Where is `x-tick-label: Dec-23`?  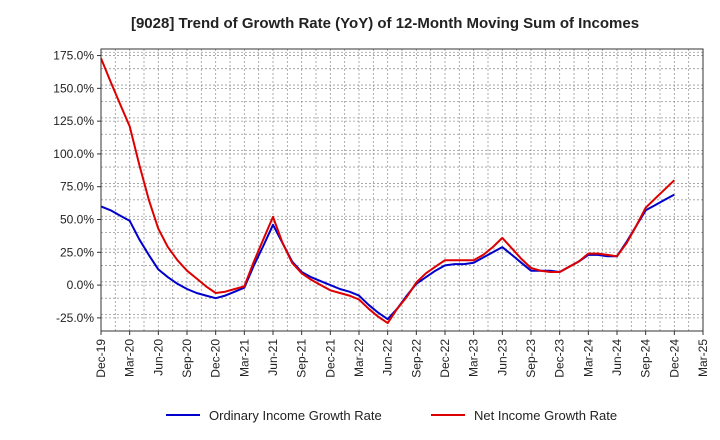 x-tick-label: Dec-23 is located at coordinates (560, 358).